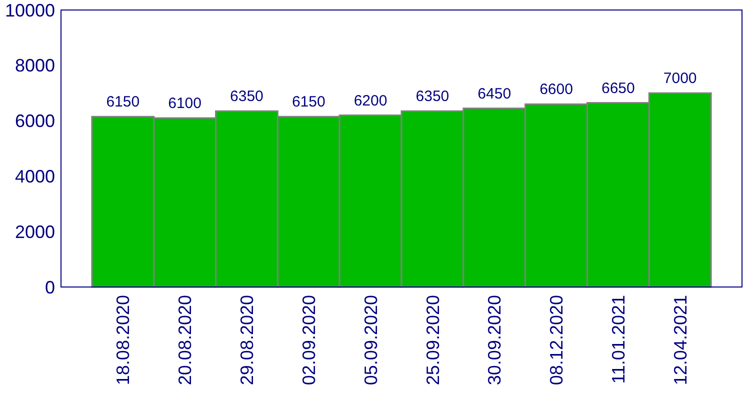  What do you see at coordinates (34, 176) in the screenshot?
I see `y-tick-label: 4000` at bounding box center [34, 176].